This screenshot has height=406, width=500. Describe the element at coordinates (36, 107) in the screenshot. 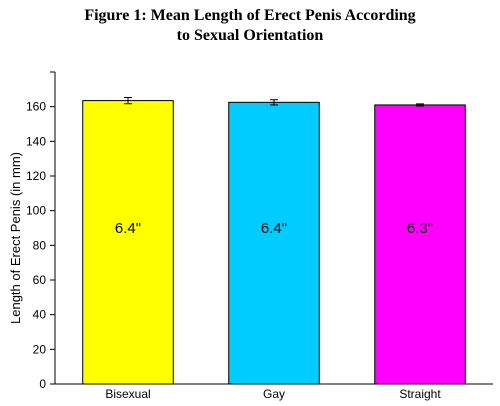

I see `y-tick-label: 160` at that location.